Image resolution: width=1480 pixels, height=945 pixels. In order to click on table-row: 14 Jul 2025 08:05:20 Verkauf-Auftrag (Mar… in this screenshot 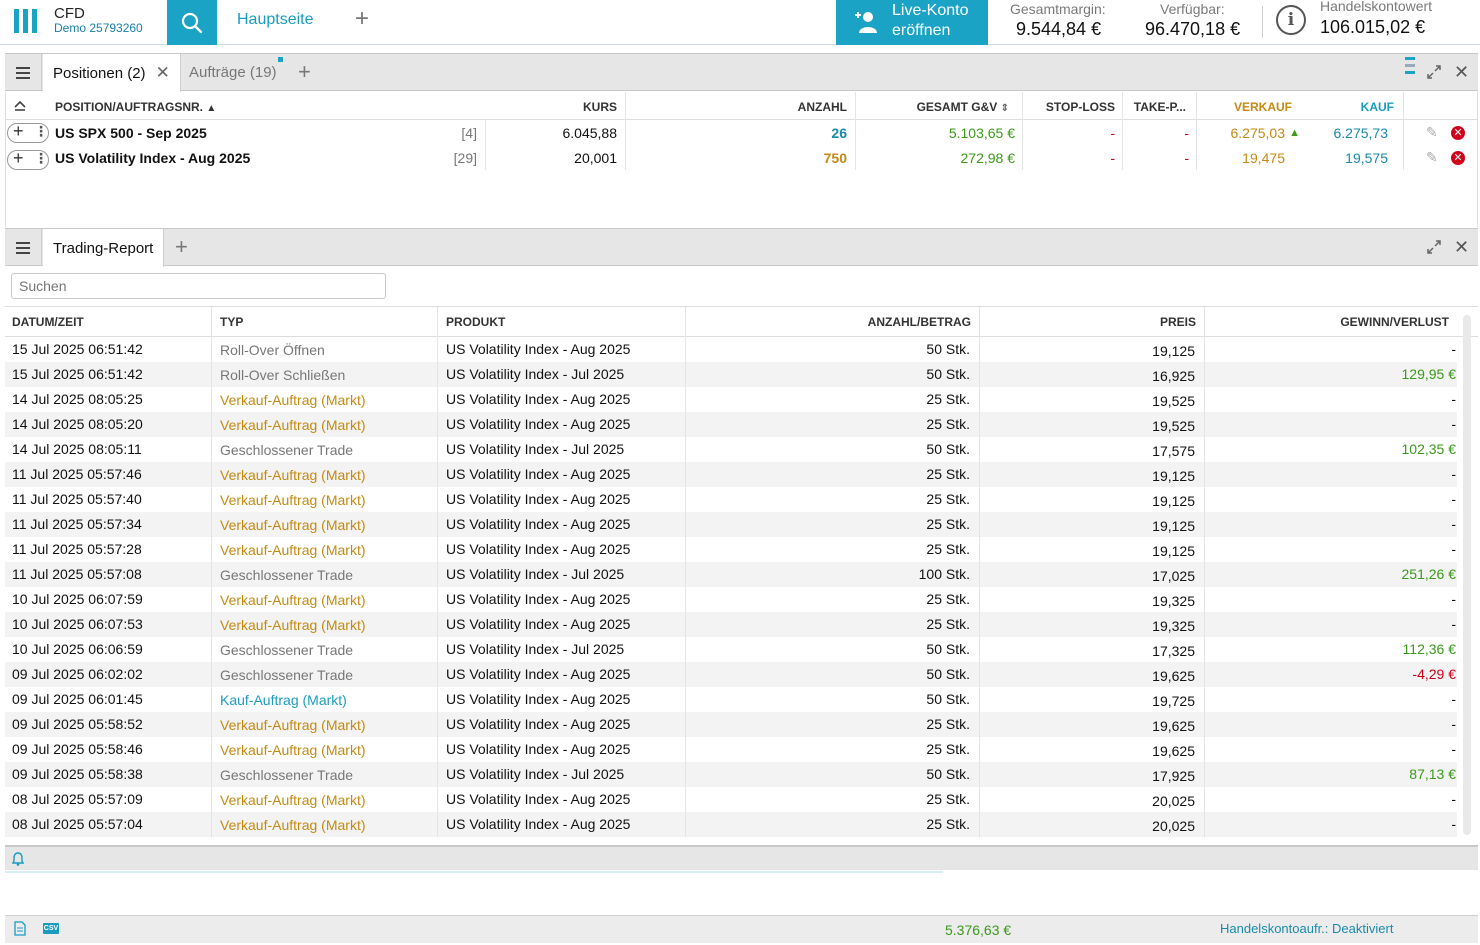, I will do `click(731, 424)`.